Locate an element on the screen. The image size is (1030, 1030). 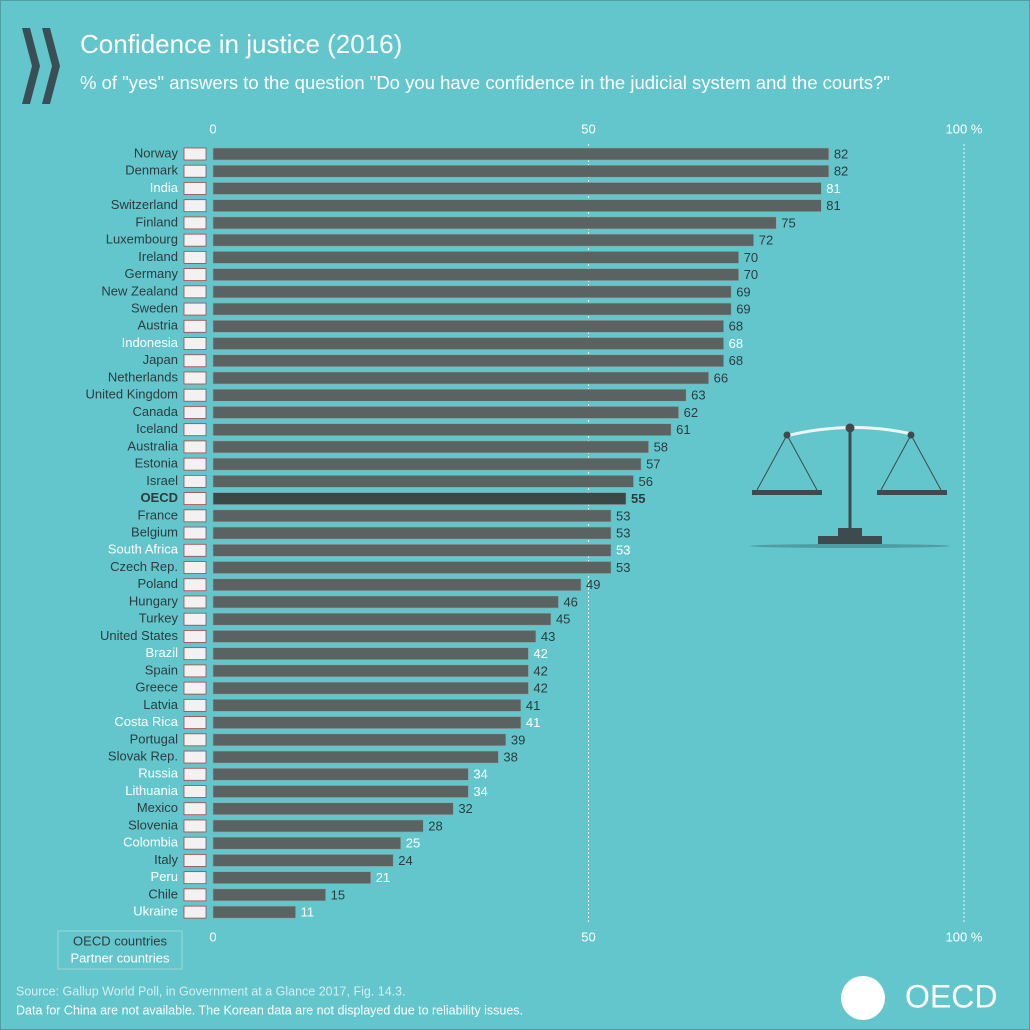
y-tick-label: Peru is located at coordinates (164, 876).